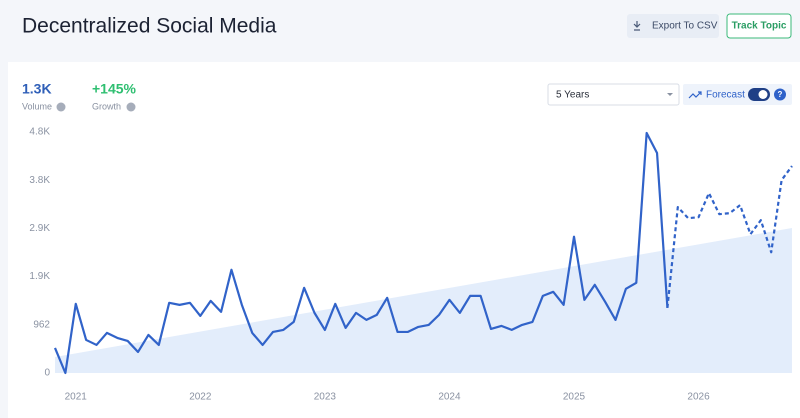 The height and width of the screenshot is (418, 800). What do you see at coordinates (149, 26) in the screenshot?
I see `page-title: Decentralized Social Media` at bounding box center [149, 26].